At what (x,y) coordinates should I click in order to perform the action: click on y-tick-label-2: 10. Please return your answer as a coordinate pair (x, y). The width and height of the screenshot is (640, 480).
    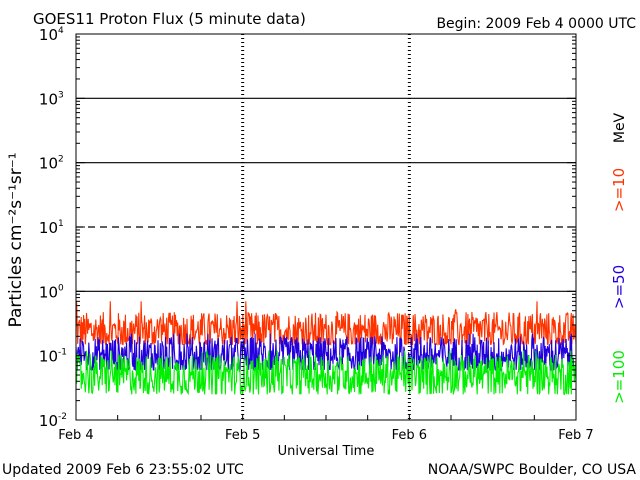
    Looking at the image, I should click on (48, 292).